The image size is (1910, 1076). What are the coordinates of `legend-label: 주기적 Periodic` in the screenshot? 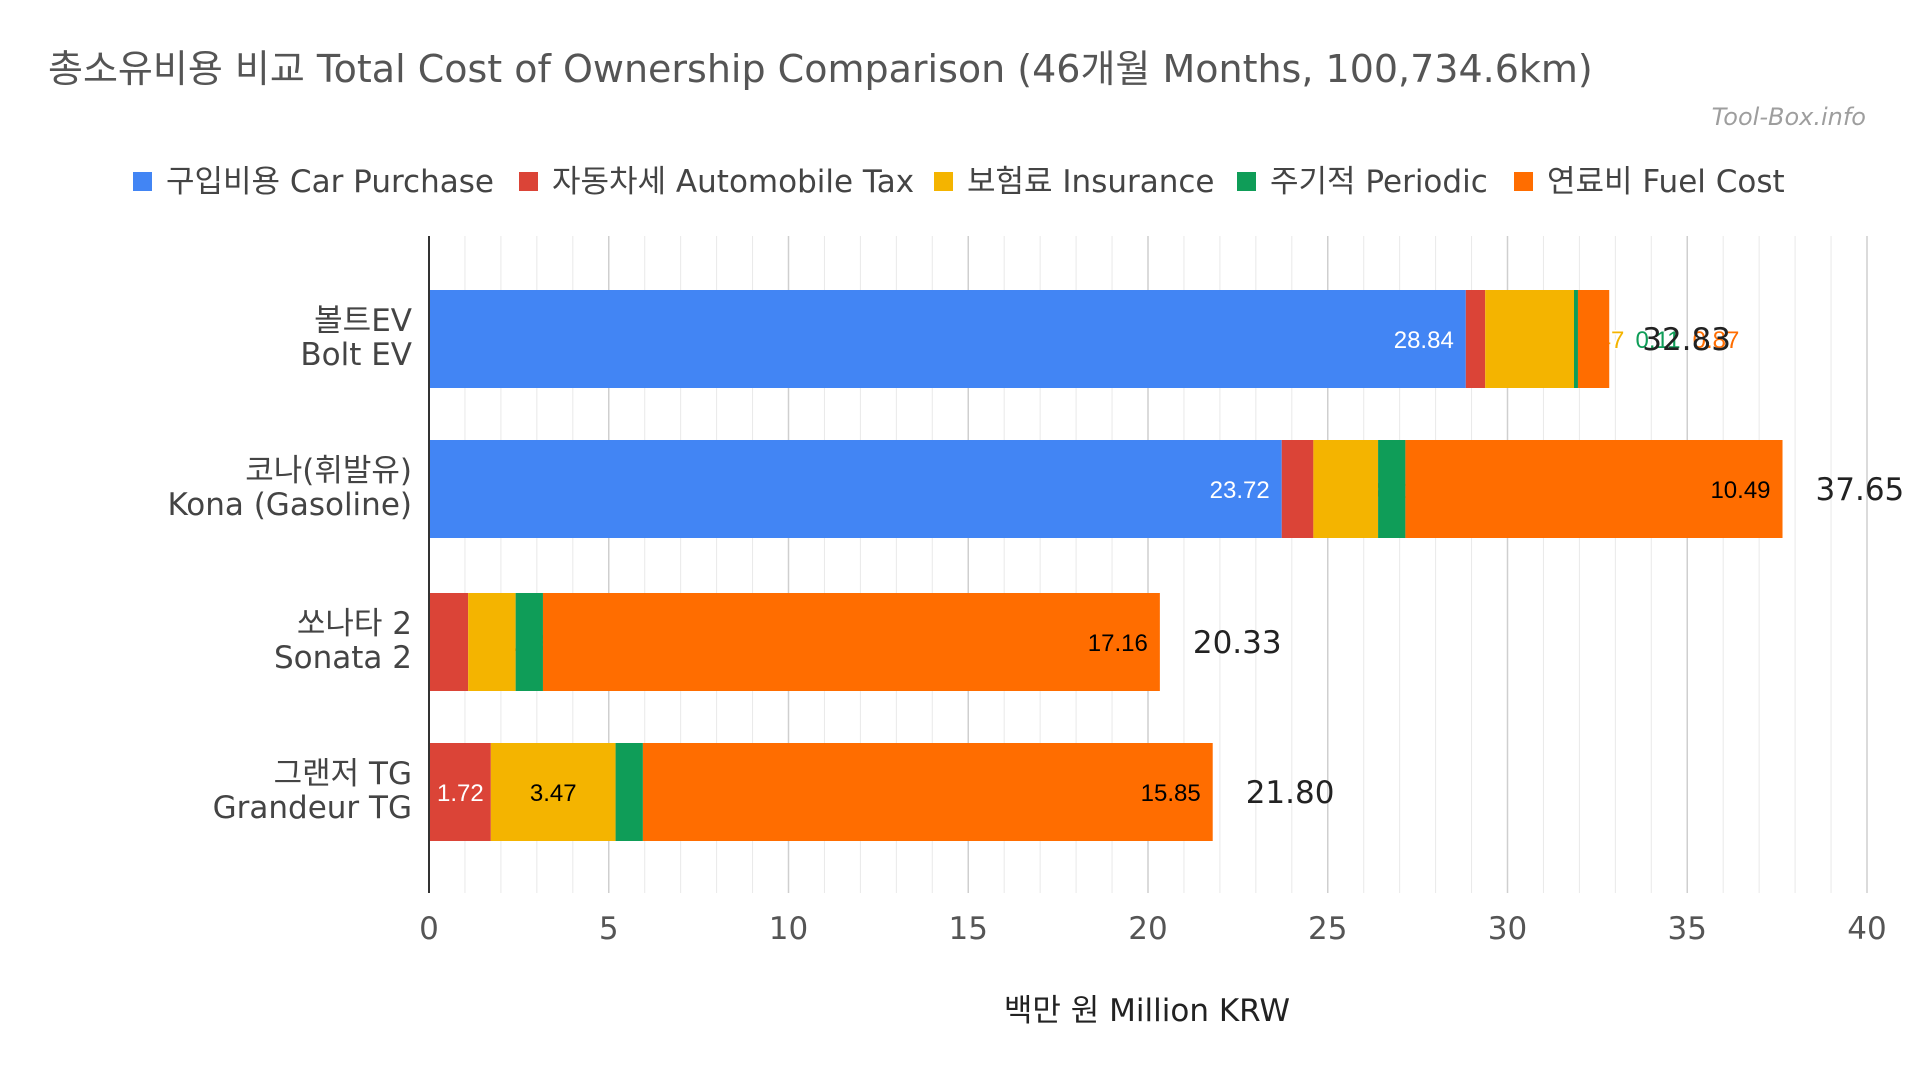 It's located at (1379, 182).